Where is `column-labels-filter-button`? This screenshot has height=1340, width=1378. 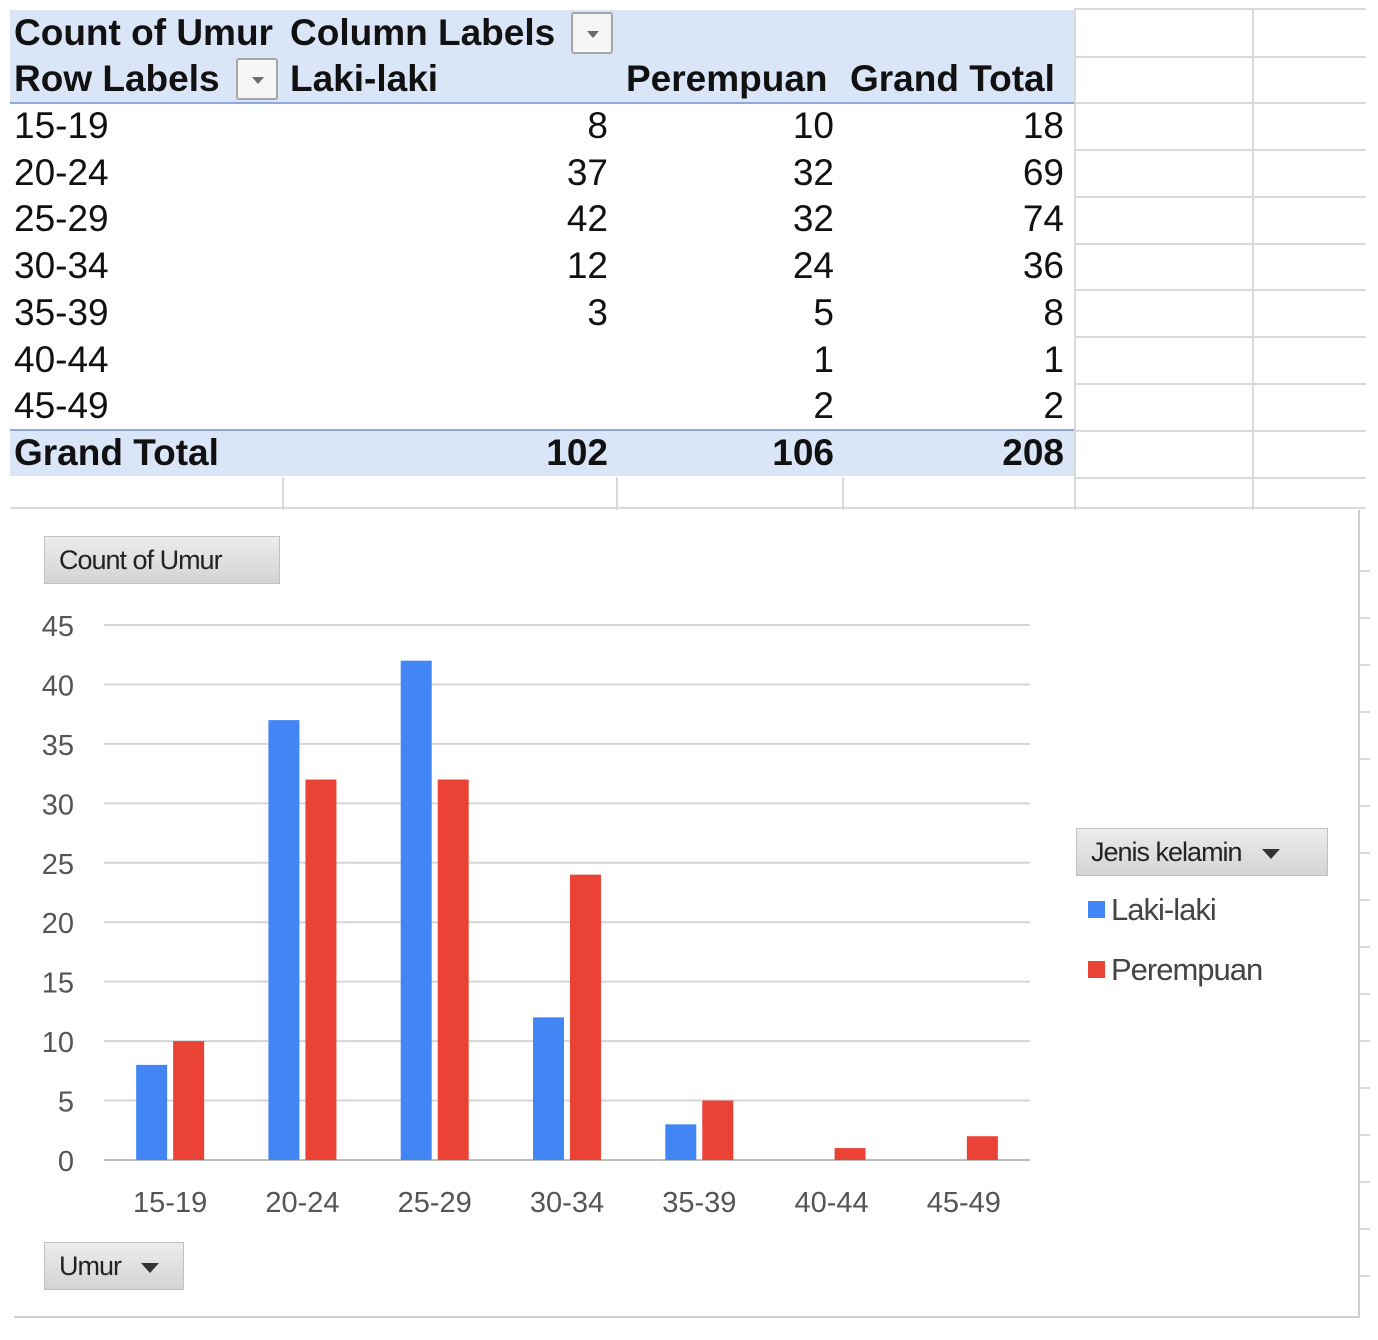 column-labels-filter-button is located at coordinates (592, 33).